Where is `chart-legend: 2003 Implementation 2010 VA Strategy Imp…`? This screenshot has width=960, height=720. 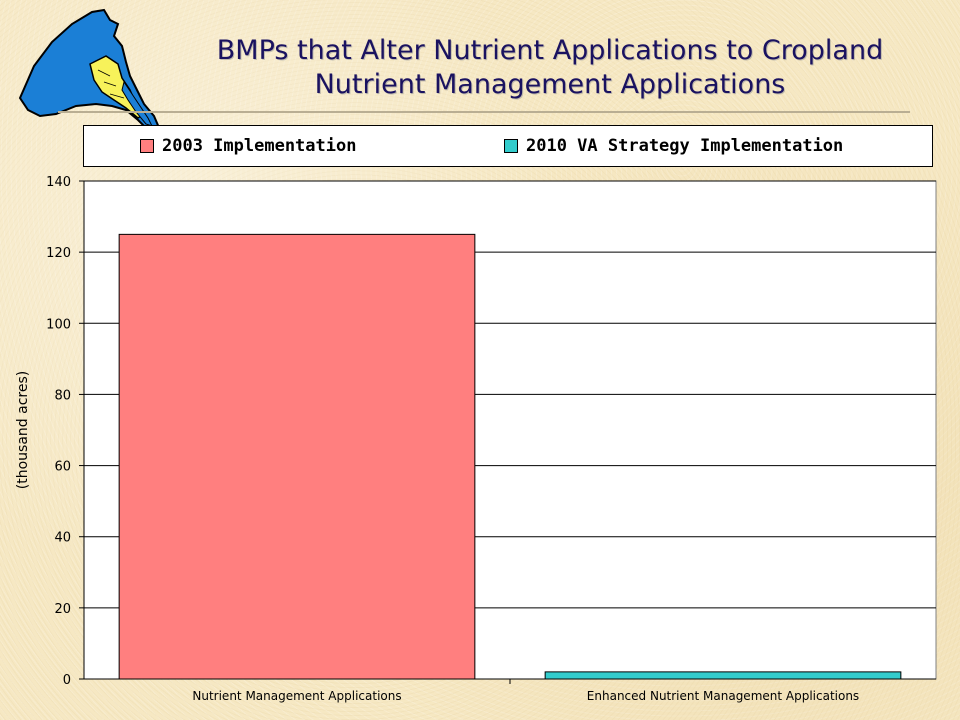
chart-legend: 2003 Implementation 2010 VA Strategy Imp… is located at coordinates (508, 146).